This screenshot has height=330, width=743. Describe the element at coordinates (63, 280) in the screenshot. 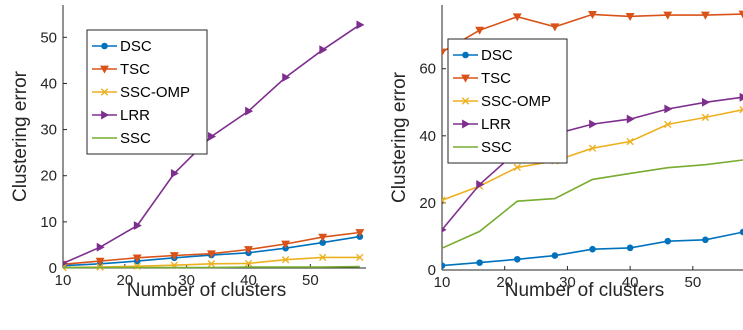

I see `x-tick-label: 10` at that location.